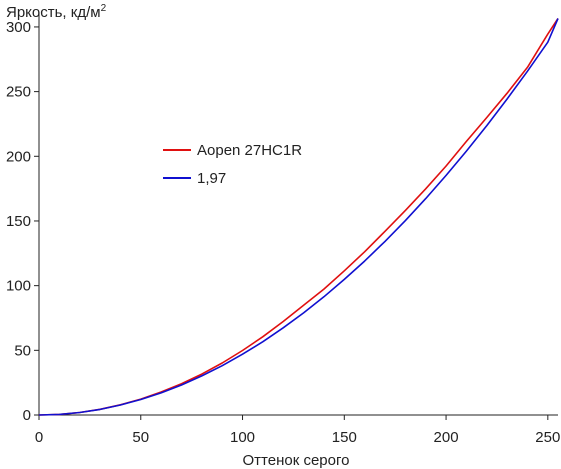 The height and width of the screenshot is (469, 561). Describe the element at coordinates (27, 415) in the screenshot. I see `y-tick-label: 0` at that location.